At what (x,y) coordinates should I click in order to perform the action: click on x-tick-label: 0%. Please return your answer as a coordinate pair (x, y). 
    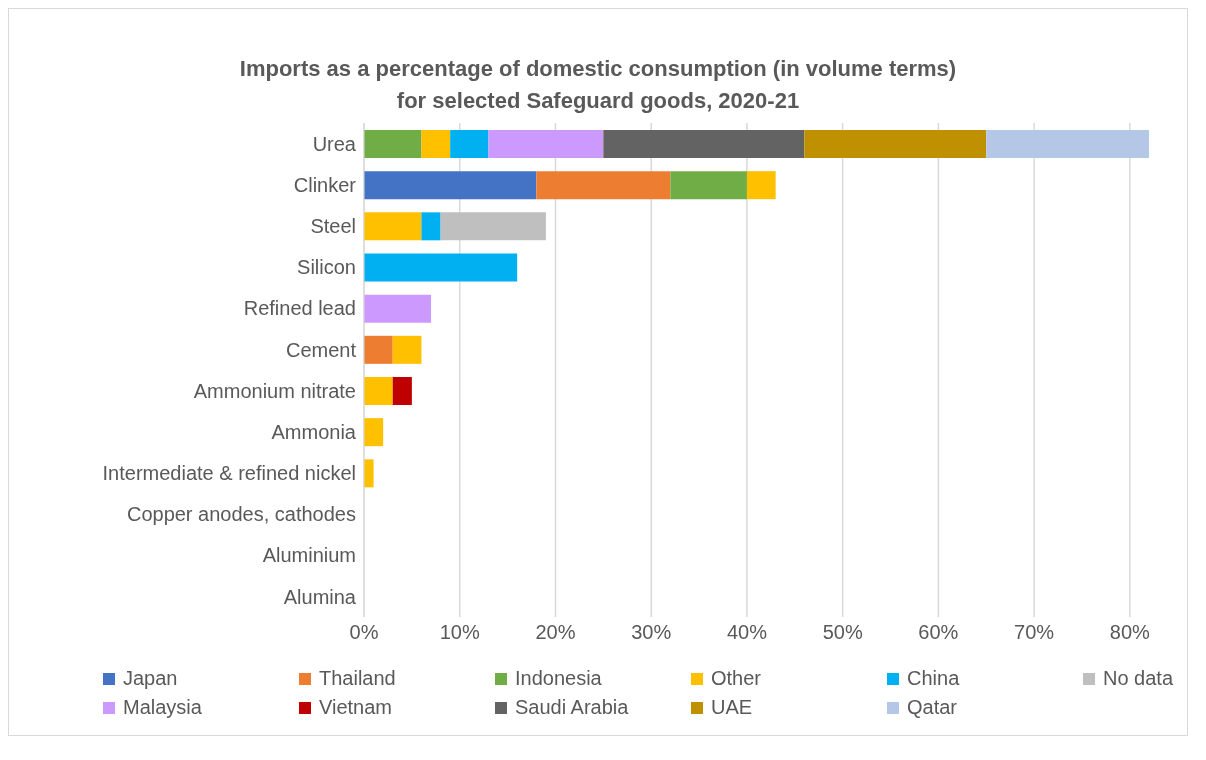
    Looking at the image, I should click on (364, 632).